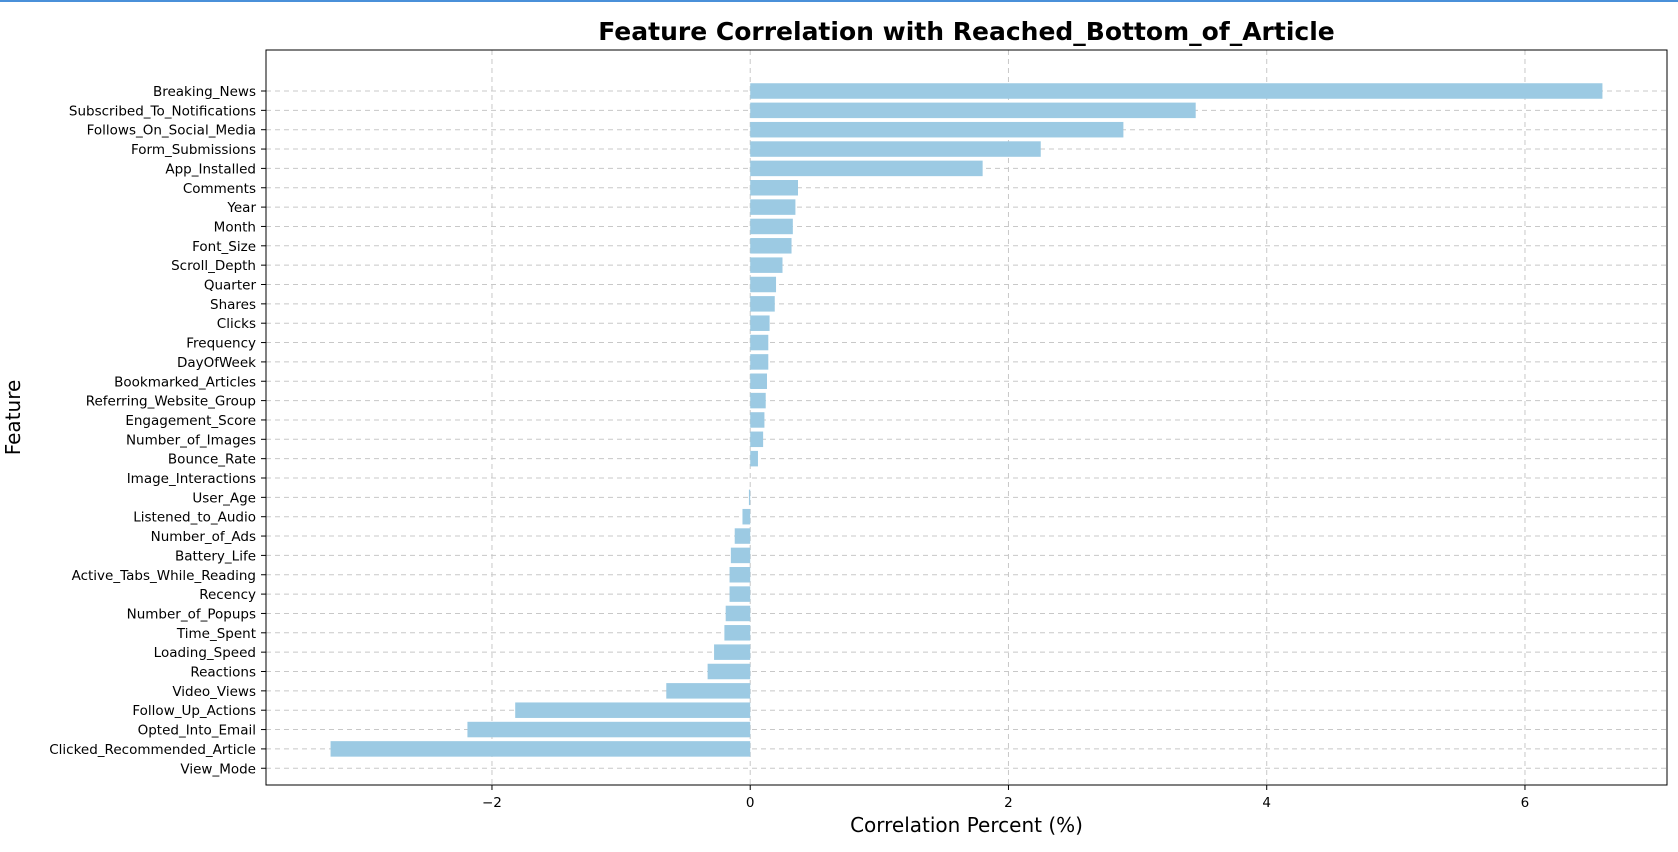  What do you see at coordinates (13, 418) in the screenshot?
I see `y-axis-label: Feature` at bounding box center [13, 418].